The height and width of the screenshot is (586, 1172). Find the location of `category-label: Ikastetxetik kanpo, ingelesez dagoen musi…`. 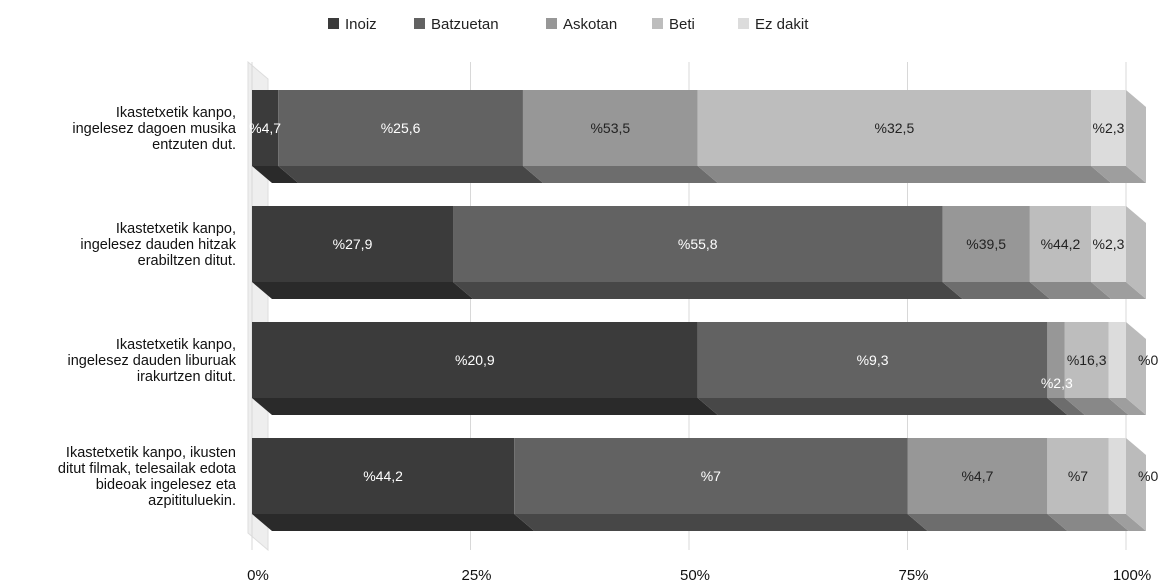

category-label: Ikastetxetik kanpo, ingelesez dagoen musi… is located at coordinates (154, 129).